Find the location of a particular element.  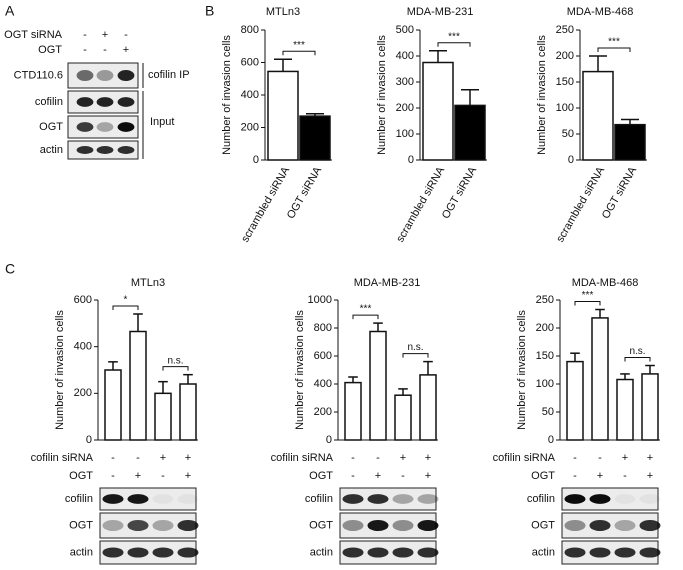

chart-title: MDA-MB-231 is located at coordinates (387, 283).